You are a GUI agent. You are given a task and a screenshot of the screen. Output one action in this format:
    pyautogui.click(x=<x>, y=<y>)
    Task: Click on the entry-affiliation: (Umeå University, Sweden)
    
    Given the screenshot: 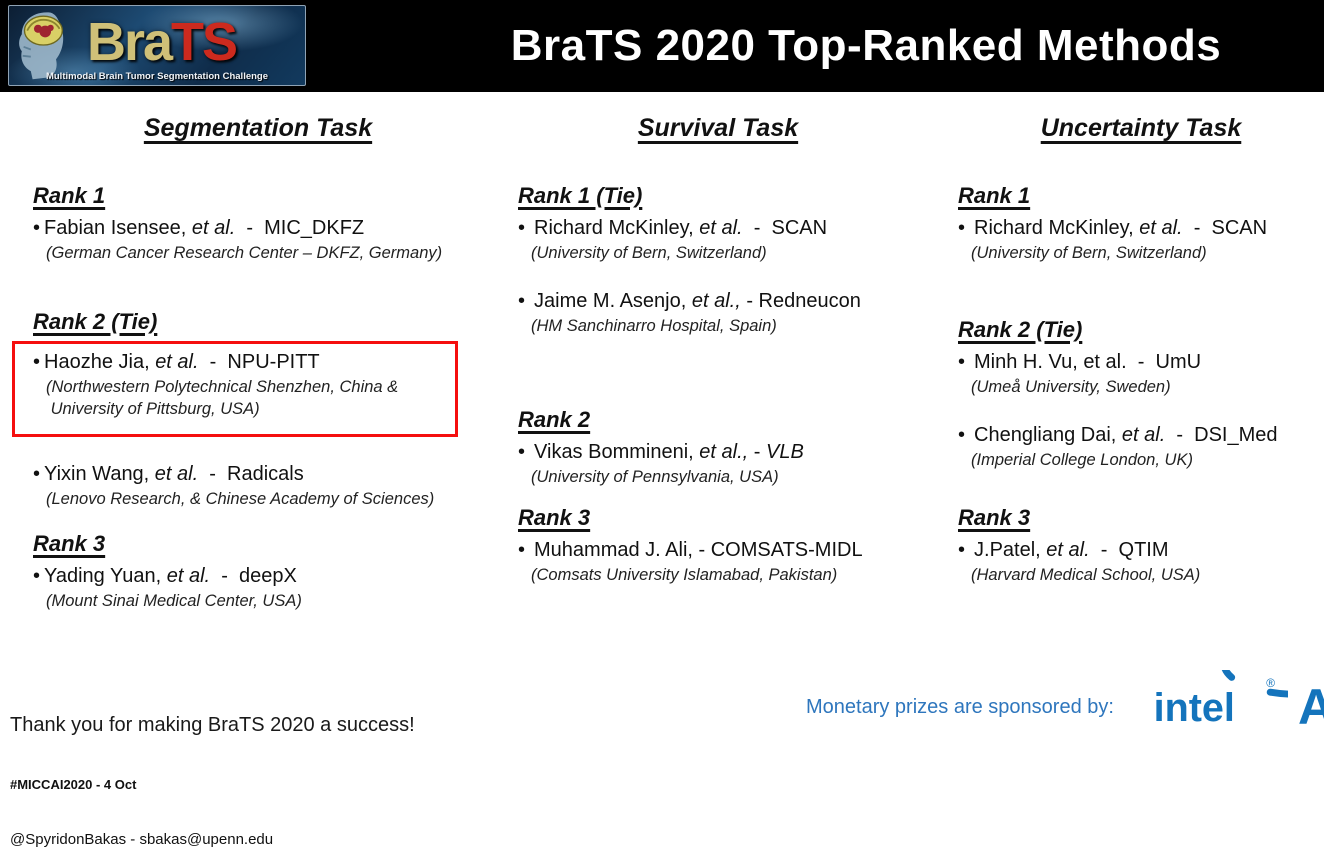 What is the action you would take?
    pyautogui.click(x=1141, y=387)
    